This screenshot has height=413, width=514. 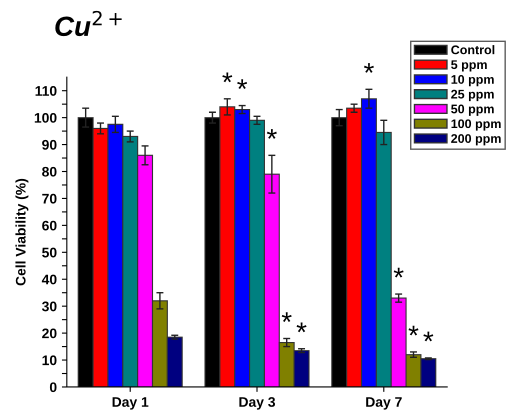 What do you see at coordinates (472, 110) in the screenshot?
I see `legend-label: 50 ppm` at bounding box center [472, 110].